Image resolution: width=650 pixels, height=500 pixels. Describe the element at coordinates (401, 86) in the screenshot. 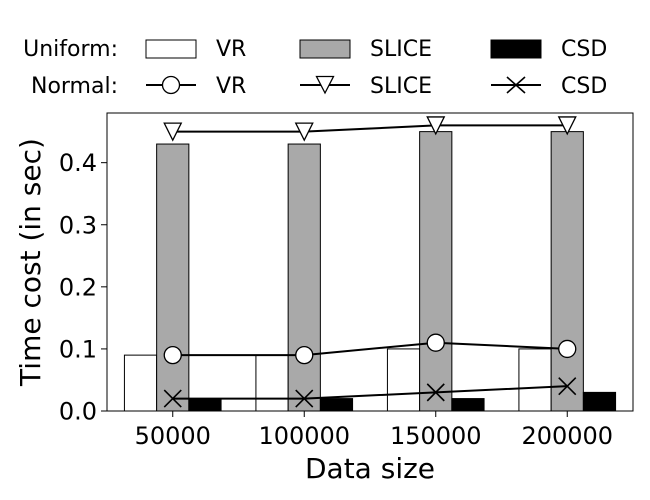

I see `legend-label-normal-slice: SLICE` at that location.